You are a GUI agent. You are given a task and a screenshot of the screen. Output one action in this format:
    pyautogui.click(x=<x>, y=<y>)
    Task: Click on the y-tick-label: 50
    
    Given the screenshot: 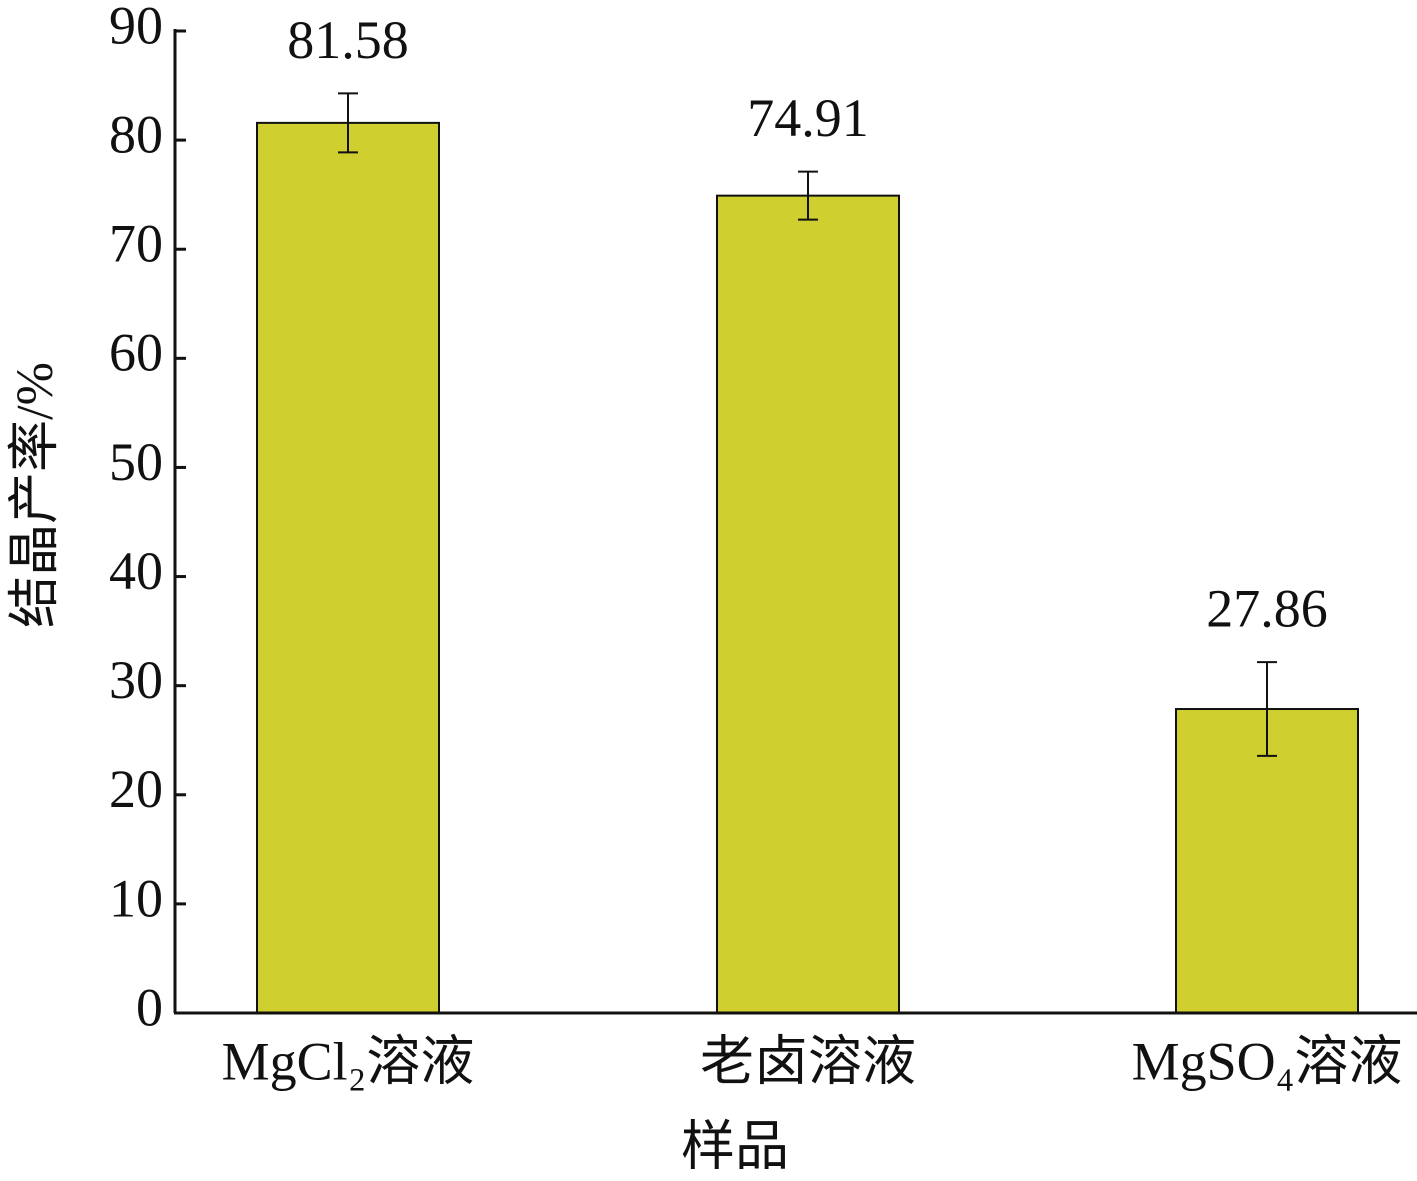 What is the action you would take?
    pyautogui.click(x=136, y=462)
    